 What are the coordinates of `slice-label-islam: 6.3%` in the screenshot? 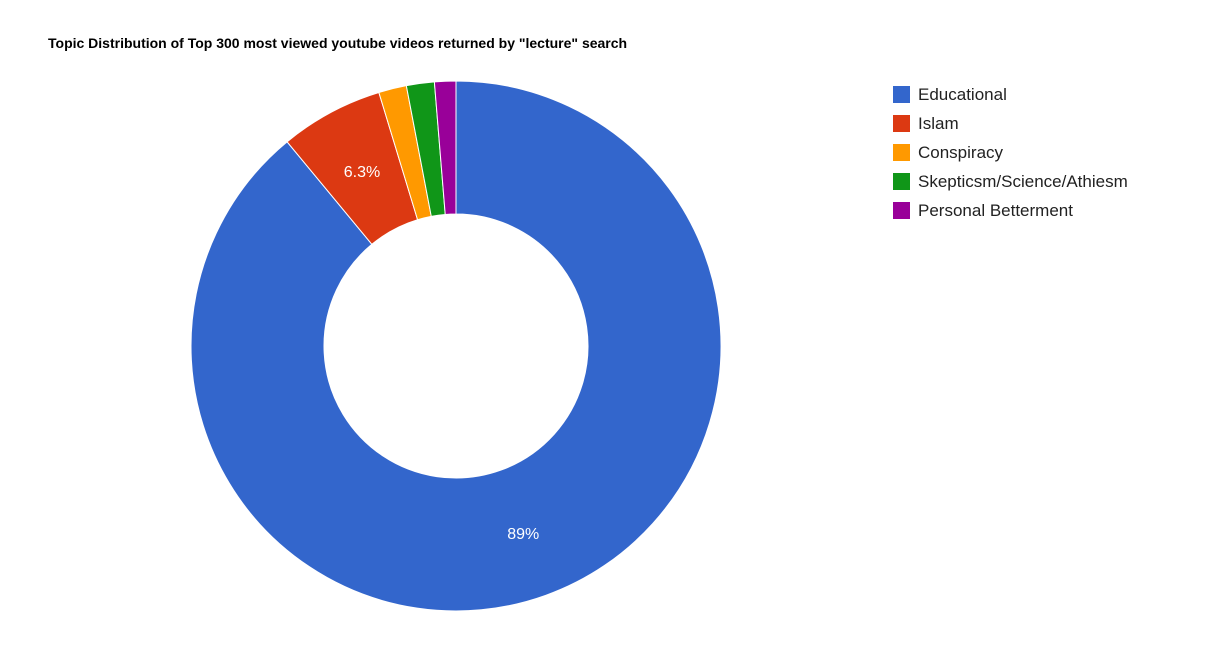 It's located at (362, 172).